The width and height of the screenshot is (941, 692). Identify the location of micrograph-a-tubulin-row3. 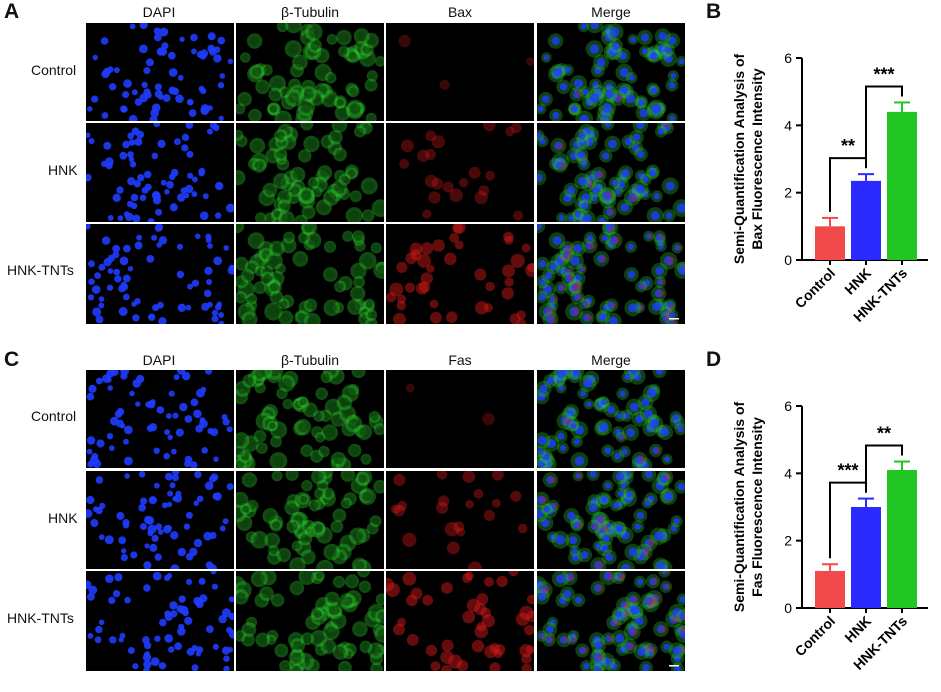
(310, 274).